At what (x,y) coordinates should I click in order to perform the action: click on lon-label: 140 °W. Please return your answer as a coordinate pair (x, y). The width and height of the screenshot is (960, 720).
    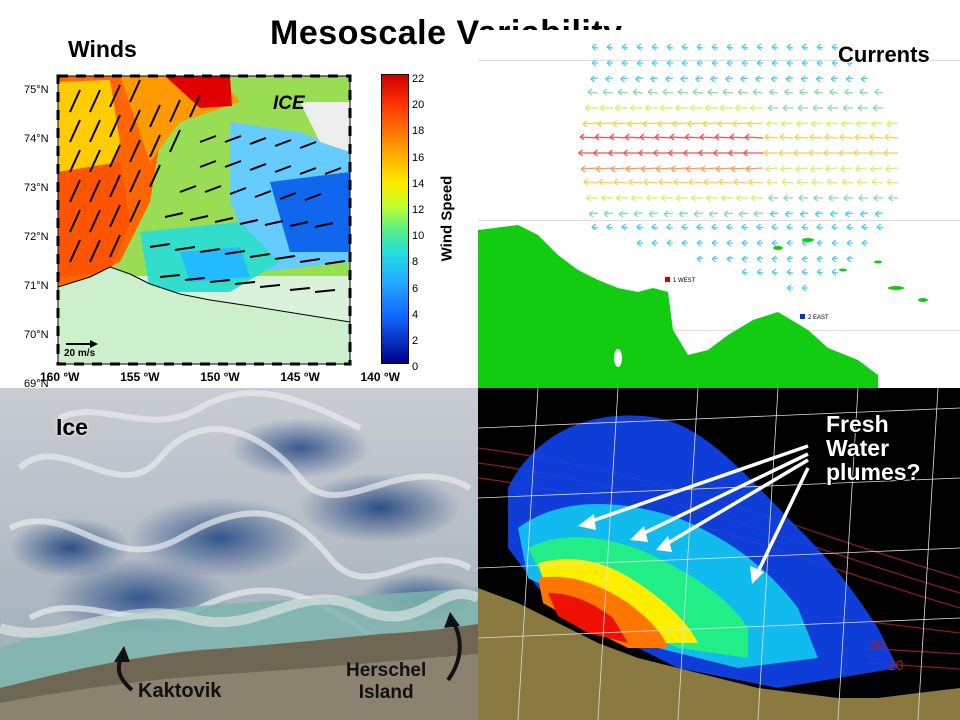
    Looking at the image, I should click on (380, 377).